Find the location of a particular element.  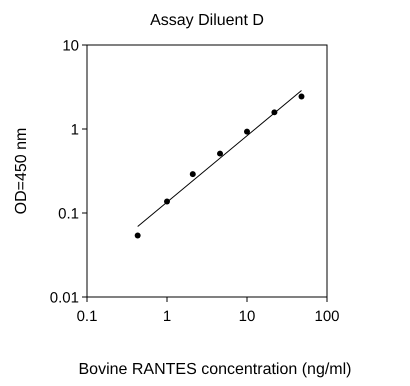

x-tick-label: 1 is located at coordinates (167, 316).